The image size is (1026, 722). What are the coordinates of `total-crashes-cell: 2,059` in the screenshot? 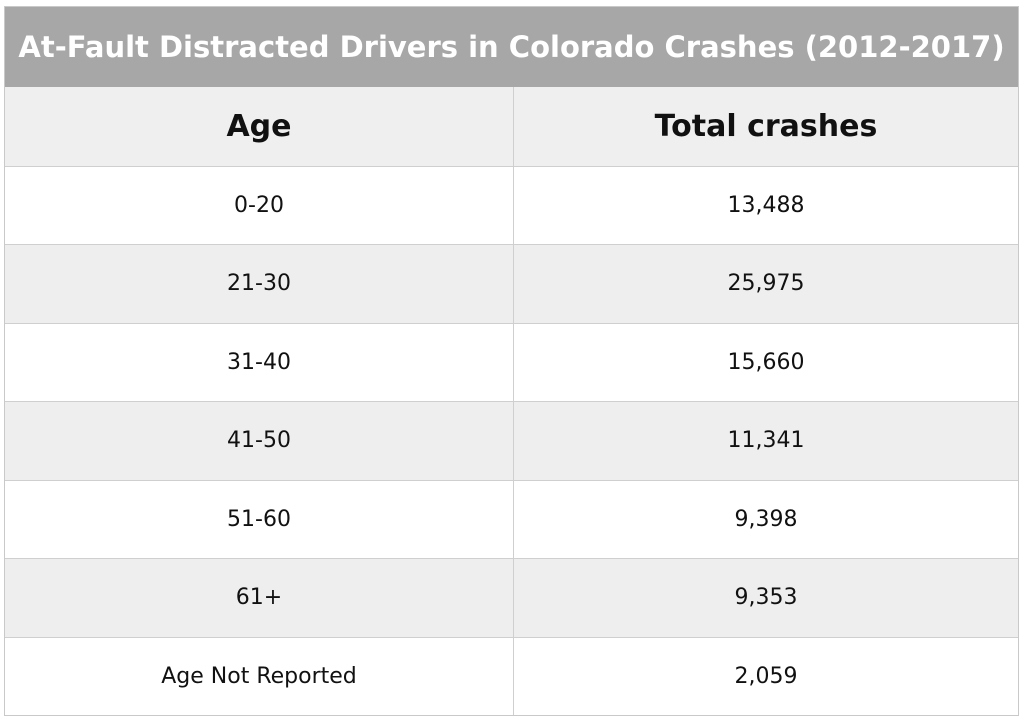 It's located at (766, 675).